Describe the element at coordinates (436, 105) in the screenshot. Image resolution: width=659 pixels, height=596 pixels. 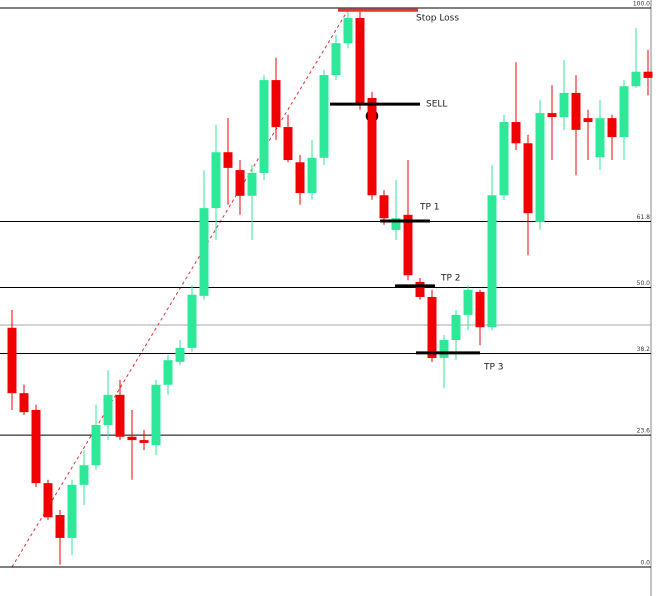
I see `annotation-label: SELL` at that location.